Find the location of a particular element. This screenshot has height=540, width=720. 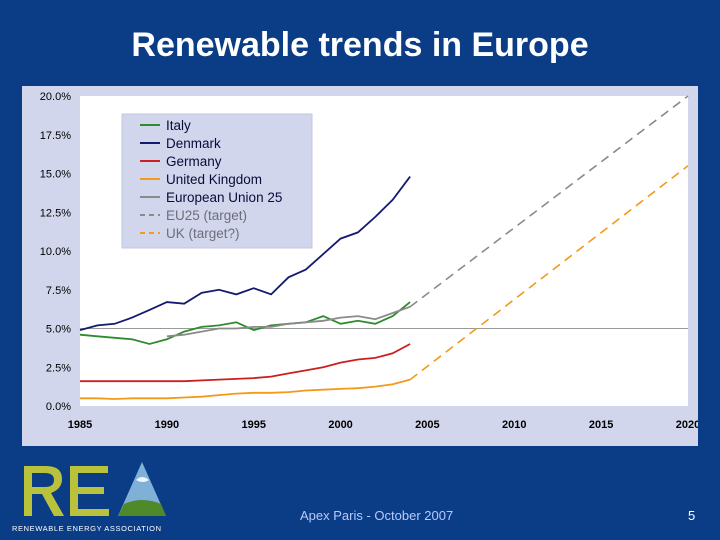

legend-label: European Union 25 is located at coordinates (224, 197).